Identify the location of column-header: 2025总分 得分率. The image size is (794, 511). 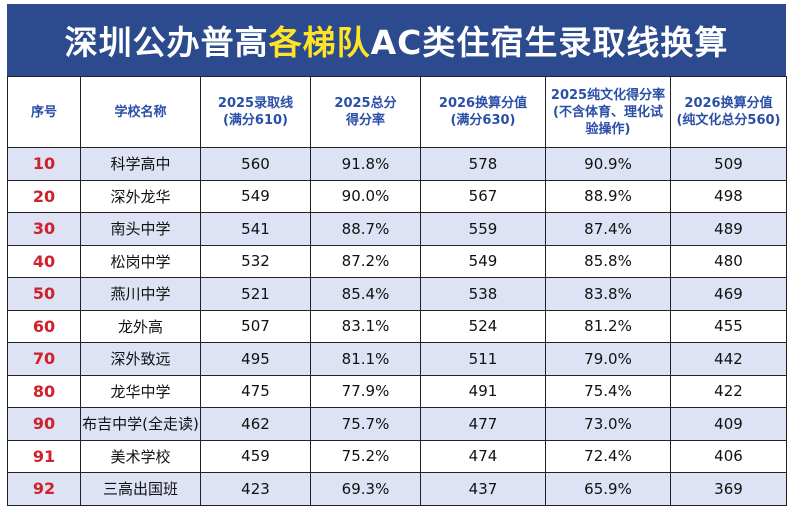
(365, 112).